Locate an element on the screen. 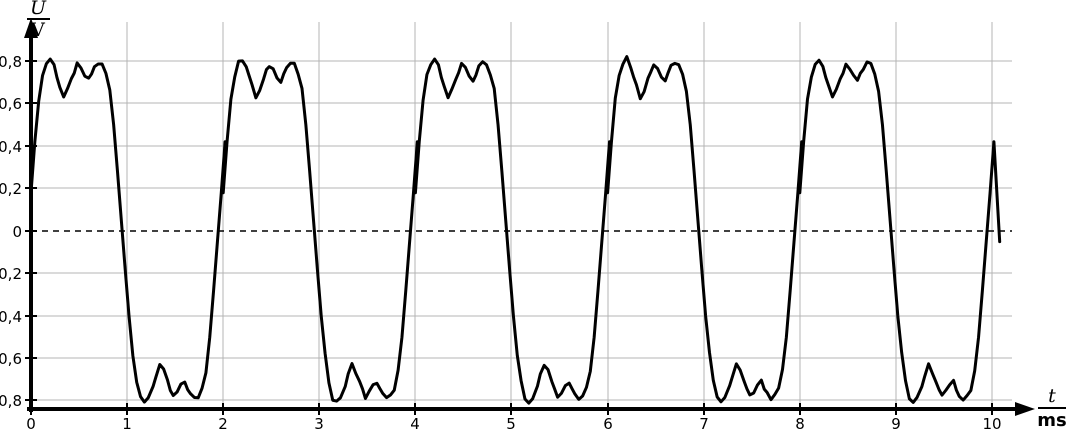 This screenshot has width=1070, height=431. y-tick-label: -0,8 is located at coordinates (11, 401).